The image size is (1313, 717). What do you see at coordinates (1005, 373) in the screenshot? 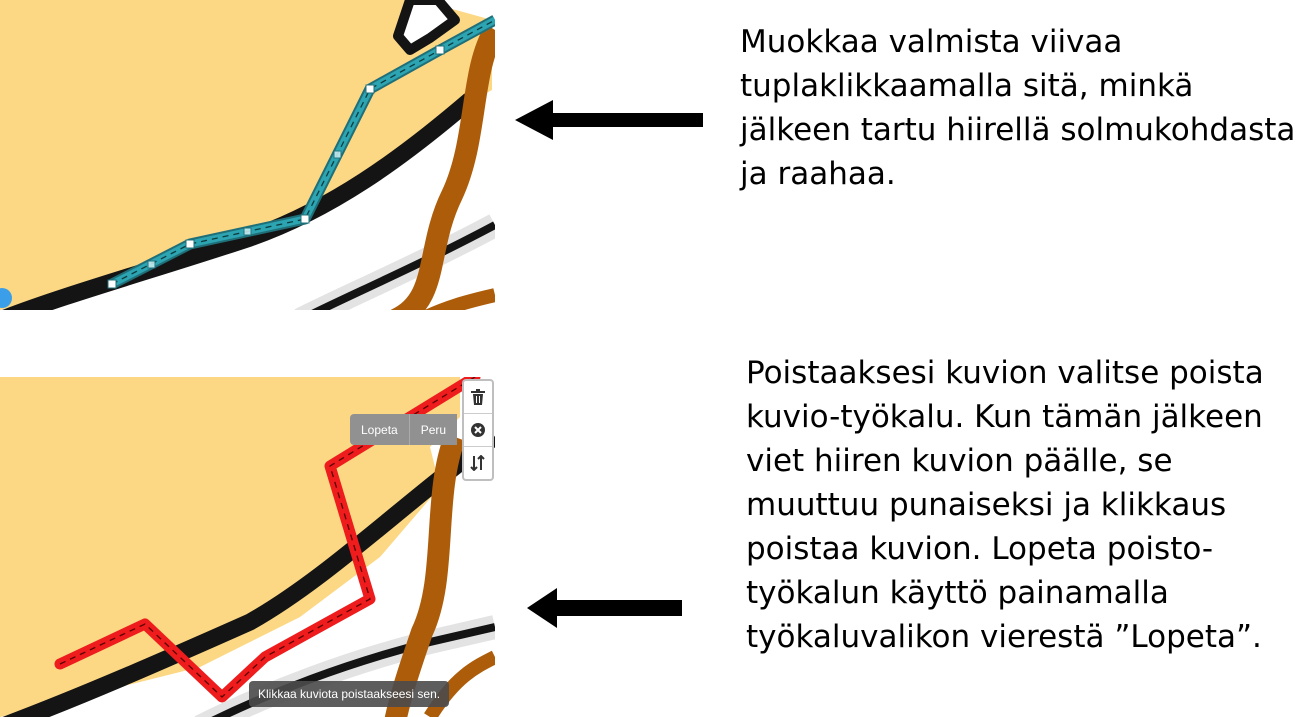
I see `instruction-line: Poistaaksesi kuvion valitse poista` at bounding box center [1005, 373].